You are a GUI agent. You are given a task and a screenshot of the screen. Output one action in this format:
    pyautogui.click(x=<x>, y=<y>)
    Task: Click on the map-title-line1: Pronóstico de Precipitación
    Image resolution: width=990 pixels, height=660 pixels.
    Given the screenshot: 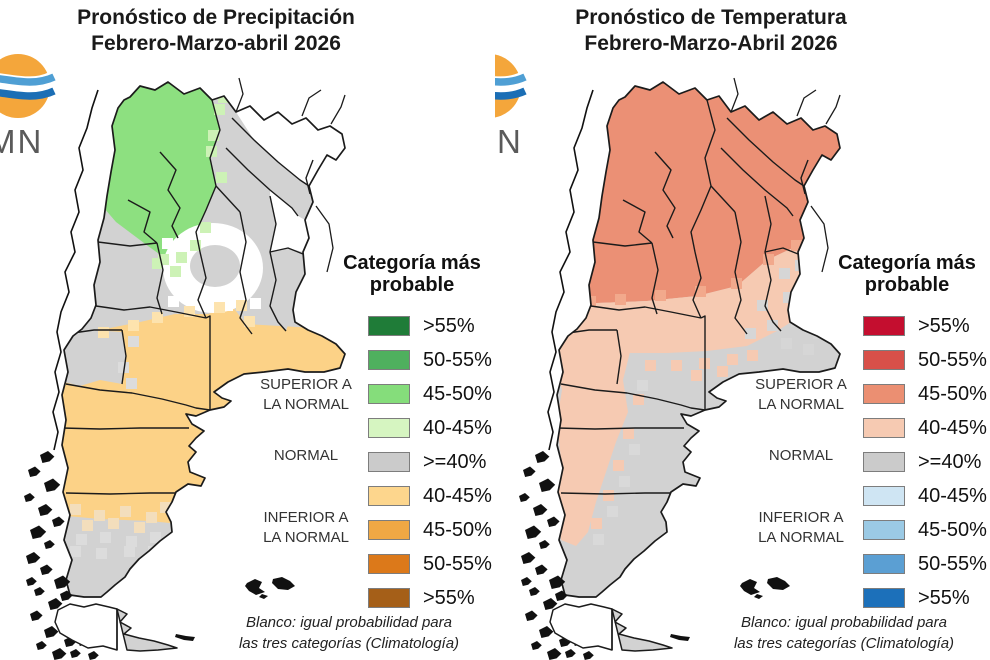 What is the action you would take?
    pyautogui.click(x=216, y=17)
    